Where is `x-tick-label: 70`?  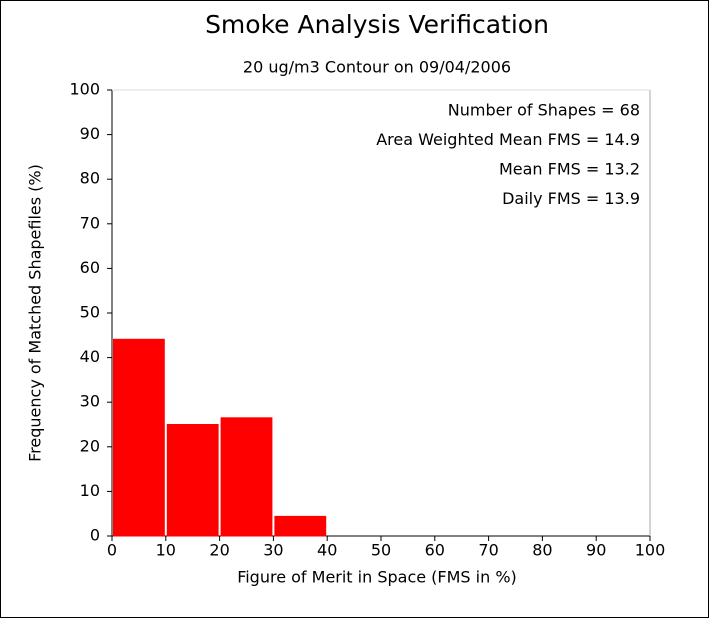
x-tick-label: 70 is located at coordinates (488, 550).